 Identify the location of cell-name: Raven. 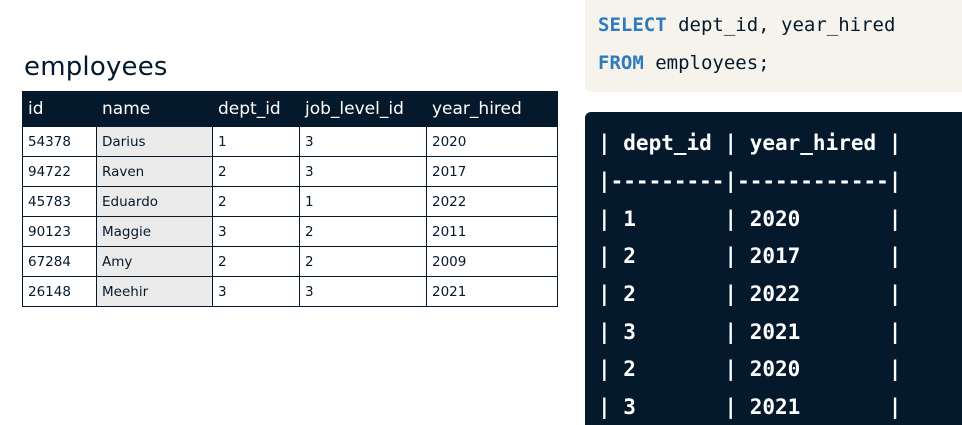
(154, 171).